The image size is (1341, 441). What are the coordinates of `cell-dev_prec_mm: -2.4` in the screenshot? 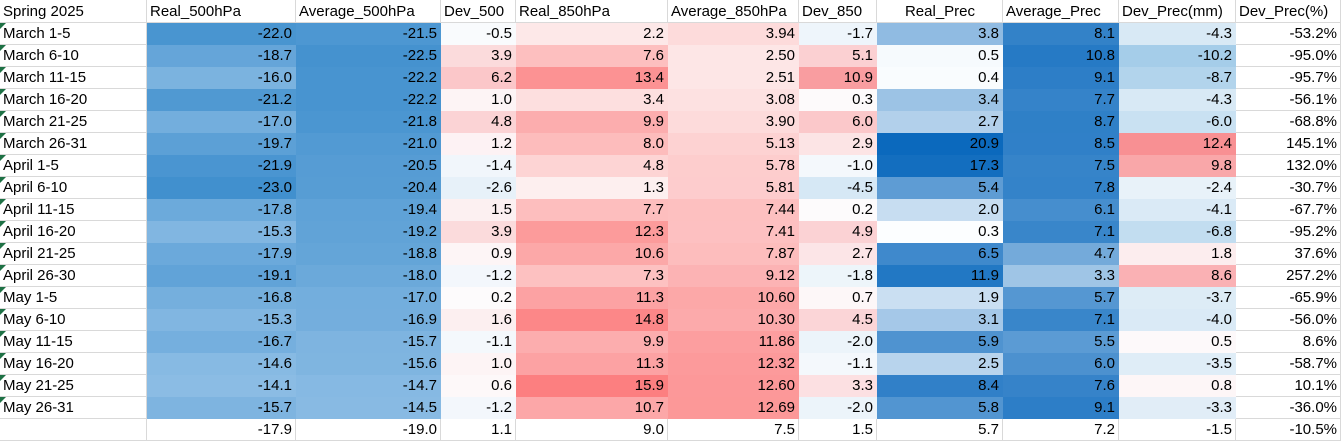 It's located at (1177, 188).